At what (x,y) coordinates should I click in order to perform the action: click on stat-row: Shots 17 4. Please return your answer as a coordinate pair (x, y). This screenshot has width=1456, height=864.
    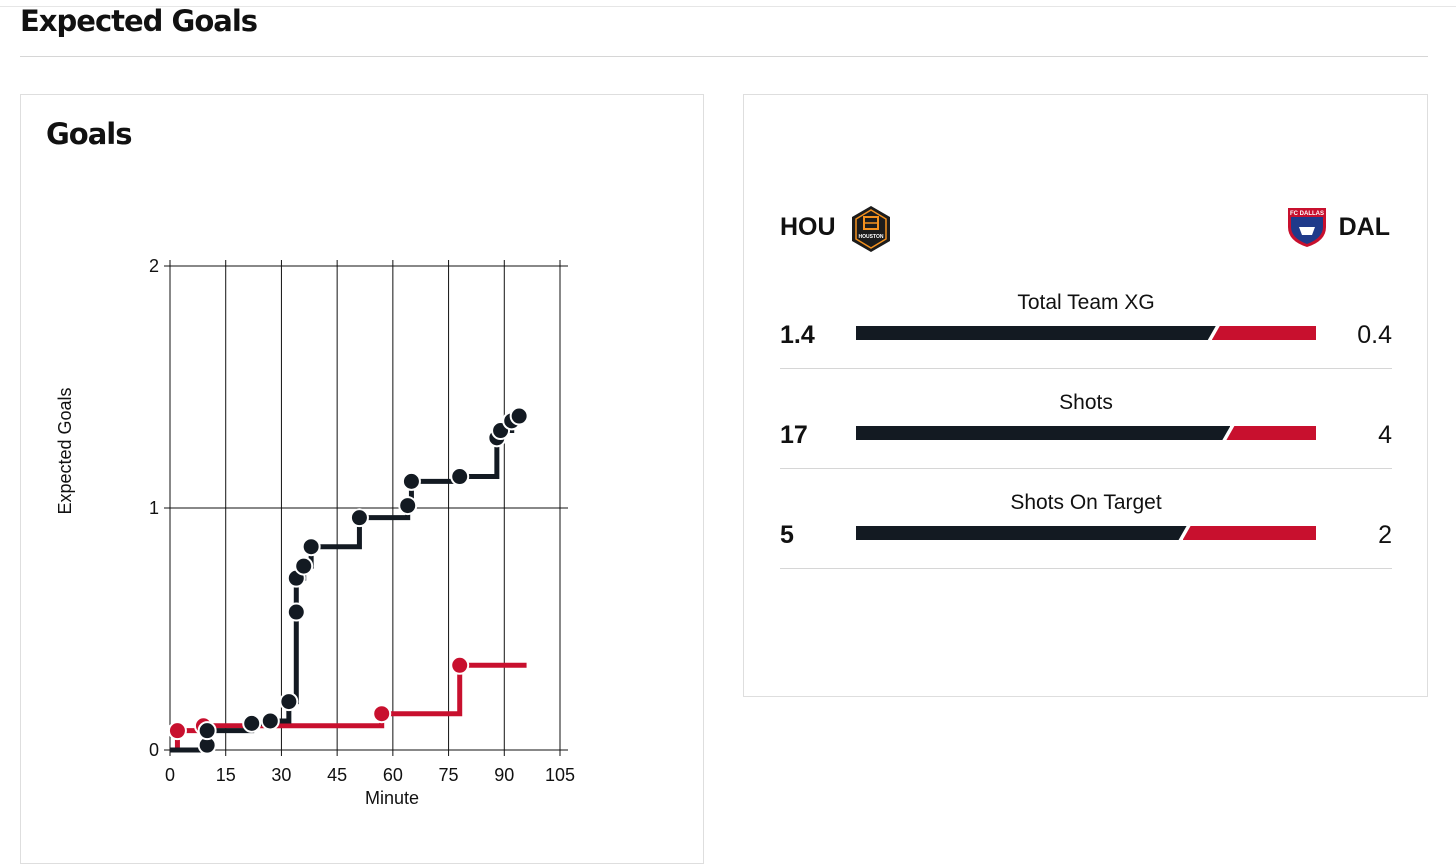
    Looking at the image, I should click on (1086, 441).